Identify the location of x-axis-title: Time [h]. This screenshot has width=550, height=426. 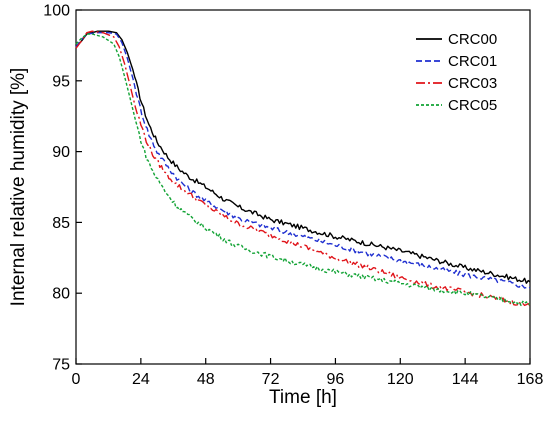
(303, 397).